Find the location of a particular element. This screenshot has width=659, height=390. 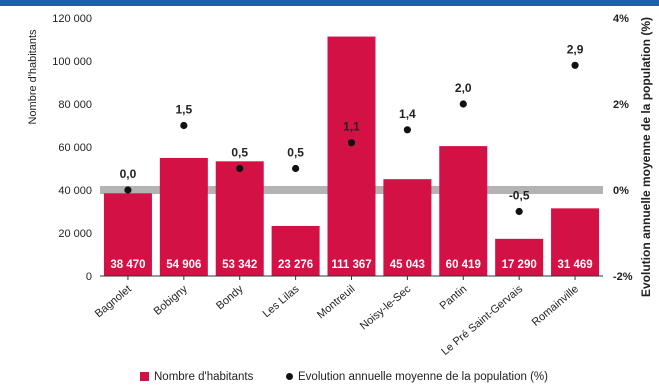

x-category-label: Bobigny is located at coordinates (171, 300).